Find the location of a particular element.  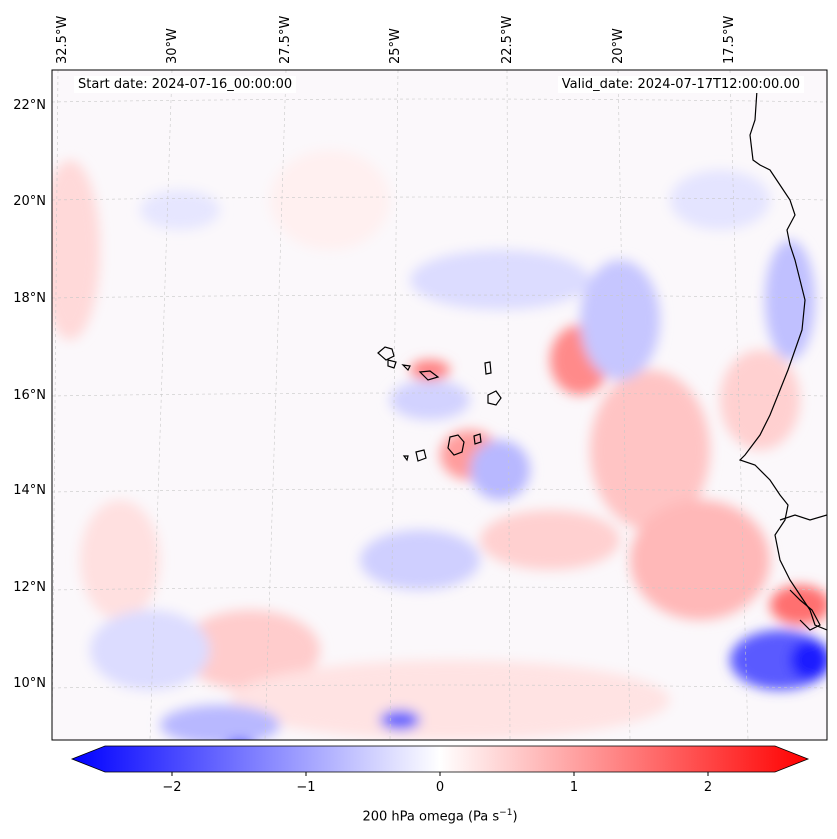

cbar-tick-label: −2 is located at coordinates (172, 787).